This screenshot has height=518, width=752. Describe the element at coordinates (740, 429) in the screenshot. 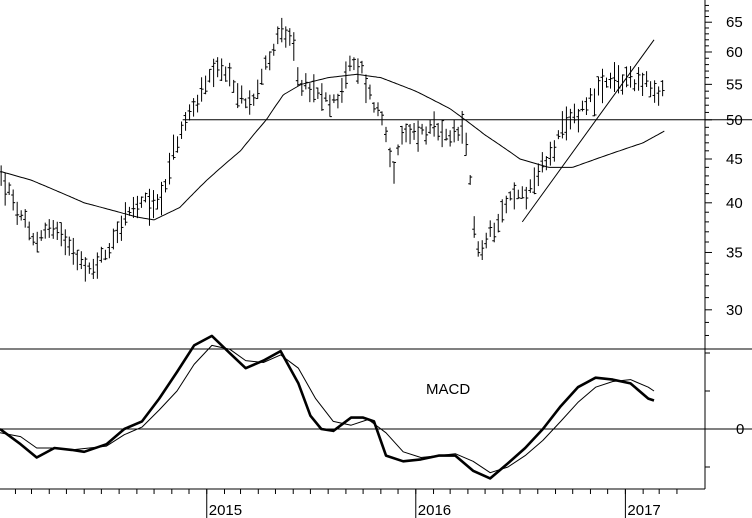

I see `macd-zero-label: 0` at that location.